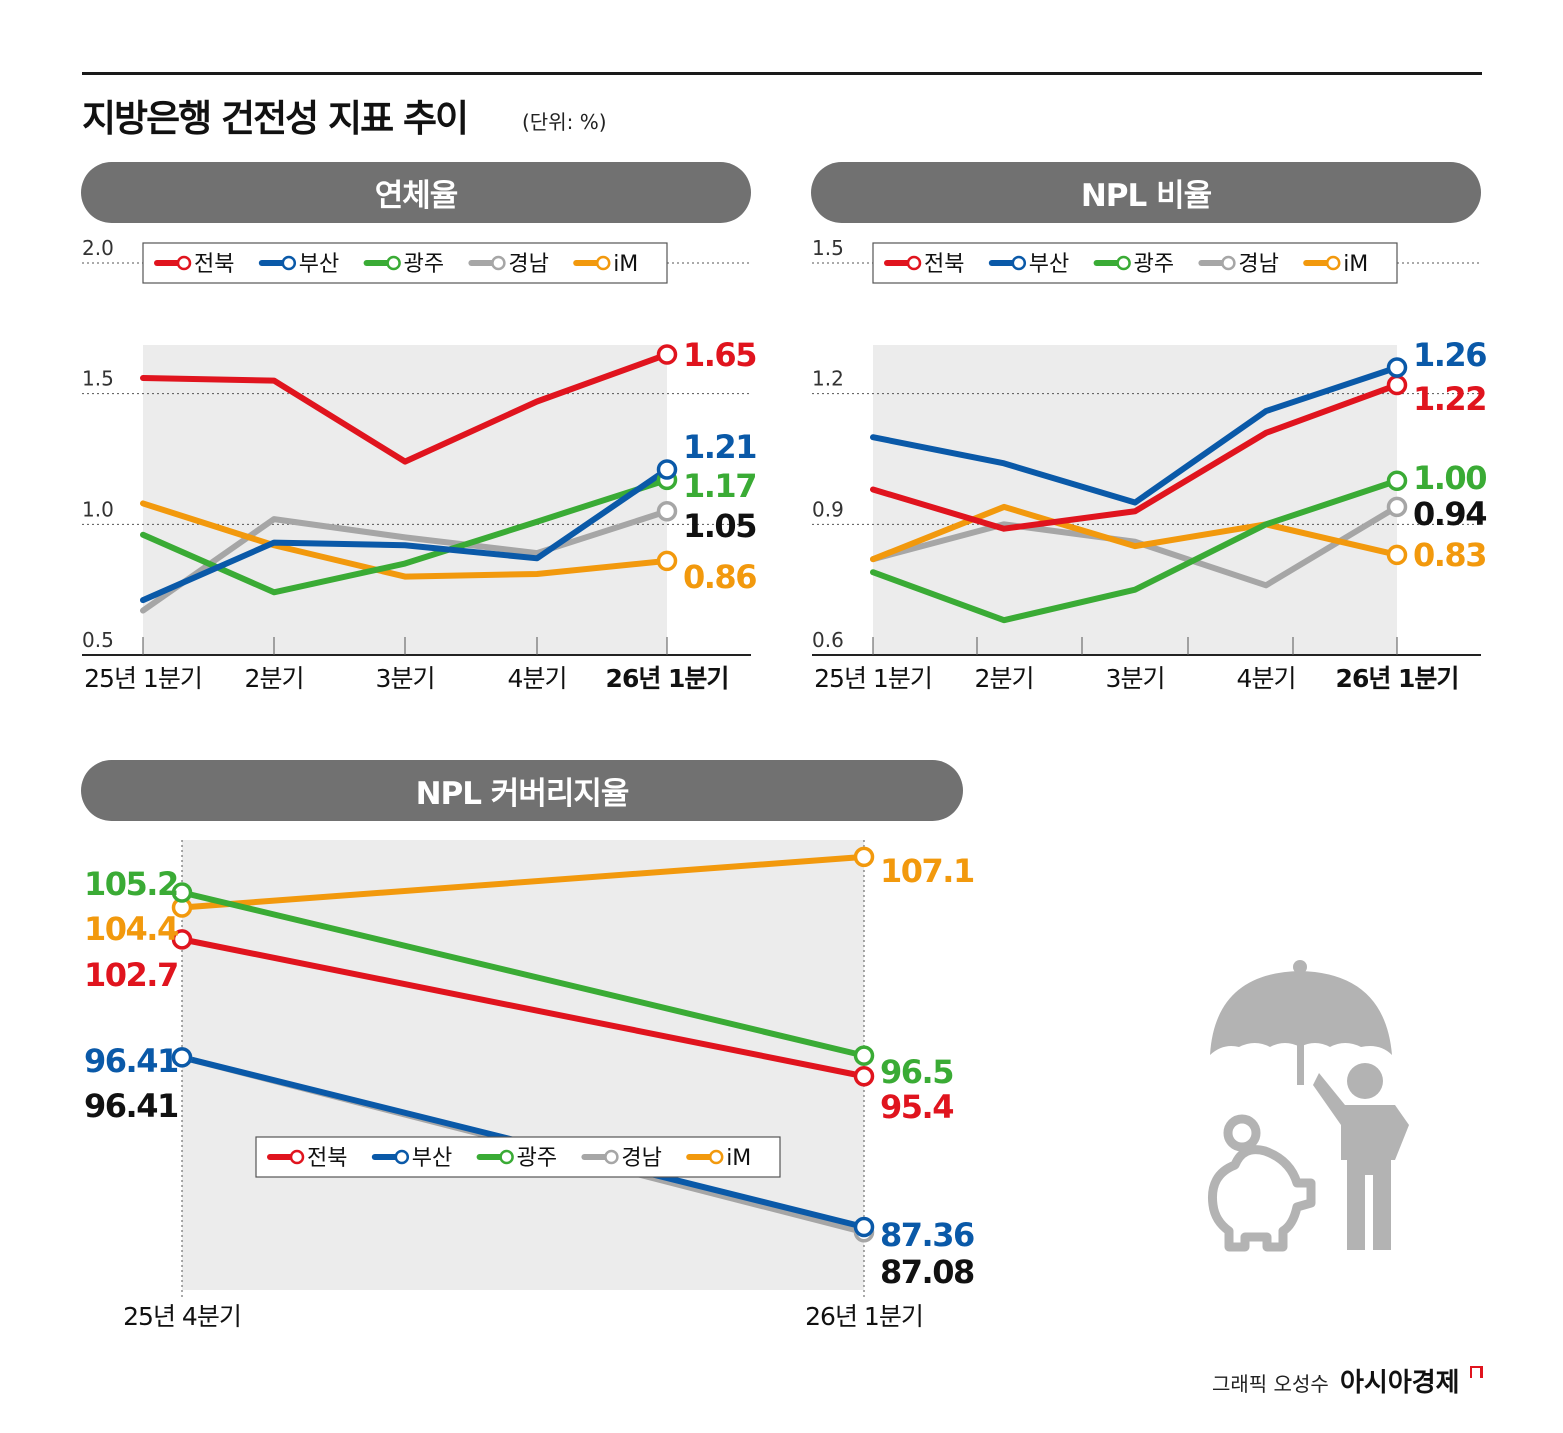 The height and width of the screenshot is (1433, 1563). Describe the element at coordinates (1449, 478) in the screenshot. I see `chart-2-value-label-광주: 1.00` at that location.